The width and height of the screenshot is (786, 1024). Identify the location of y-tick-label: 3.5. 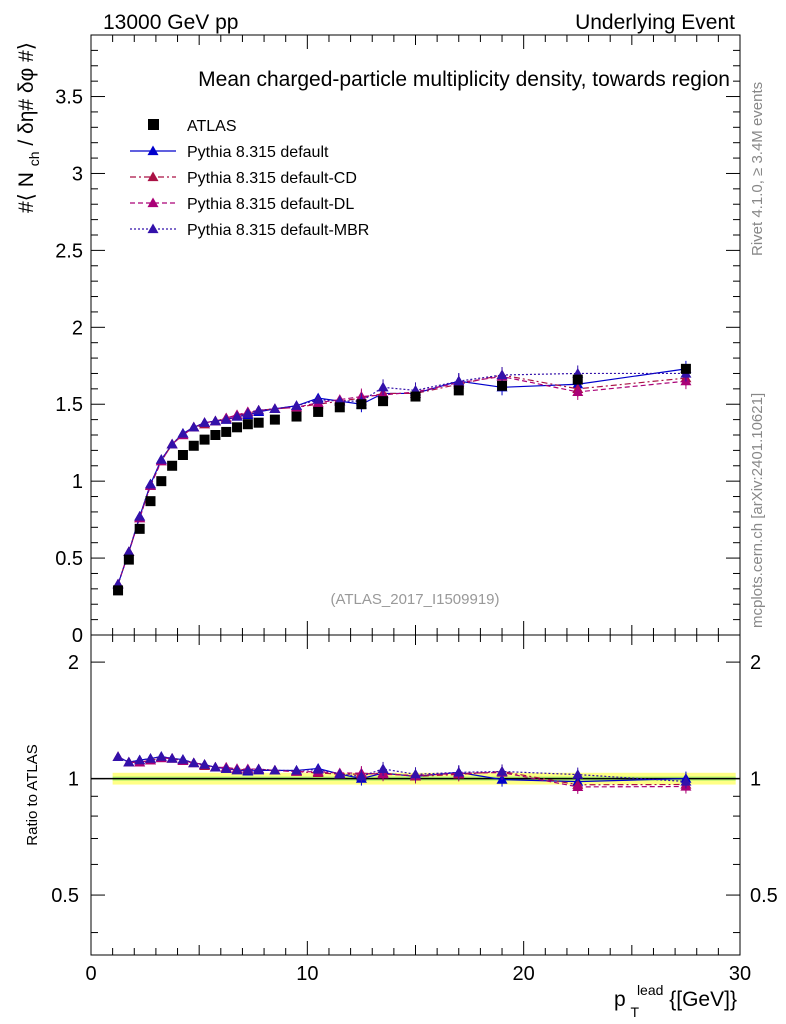
(69, 98).